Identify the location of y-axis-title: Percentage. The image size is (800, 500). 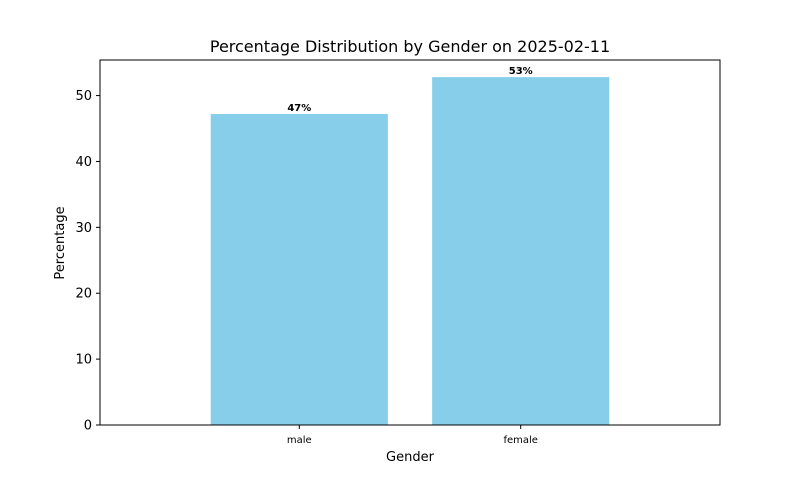
(60, 242).